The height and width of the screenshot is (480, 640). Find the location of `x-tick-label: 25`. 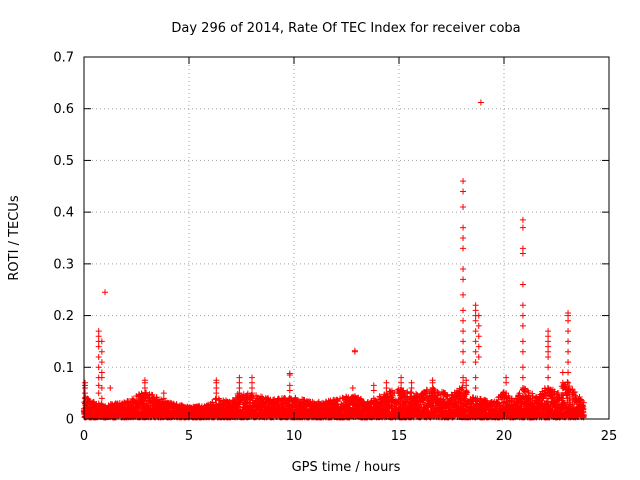

x-tick-label: 25 is located at coordinates (609, 436).